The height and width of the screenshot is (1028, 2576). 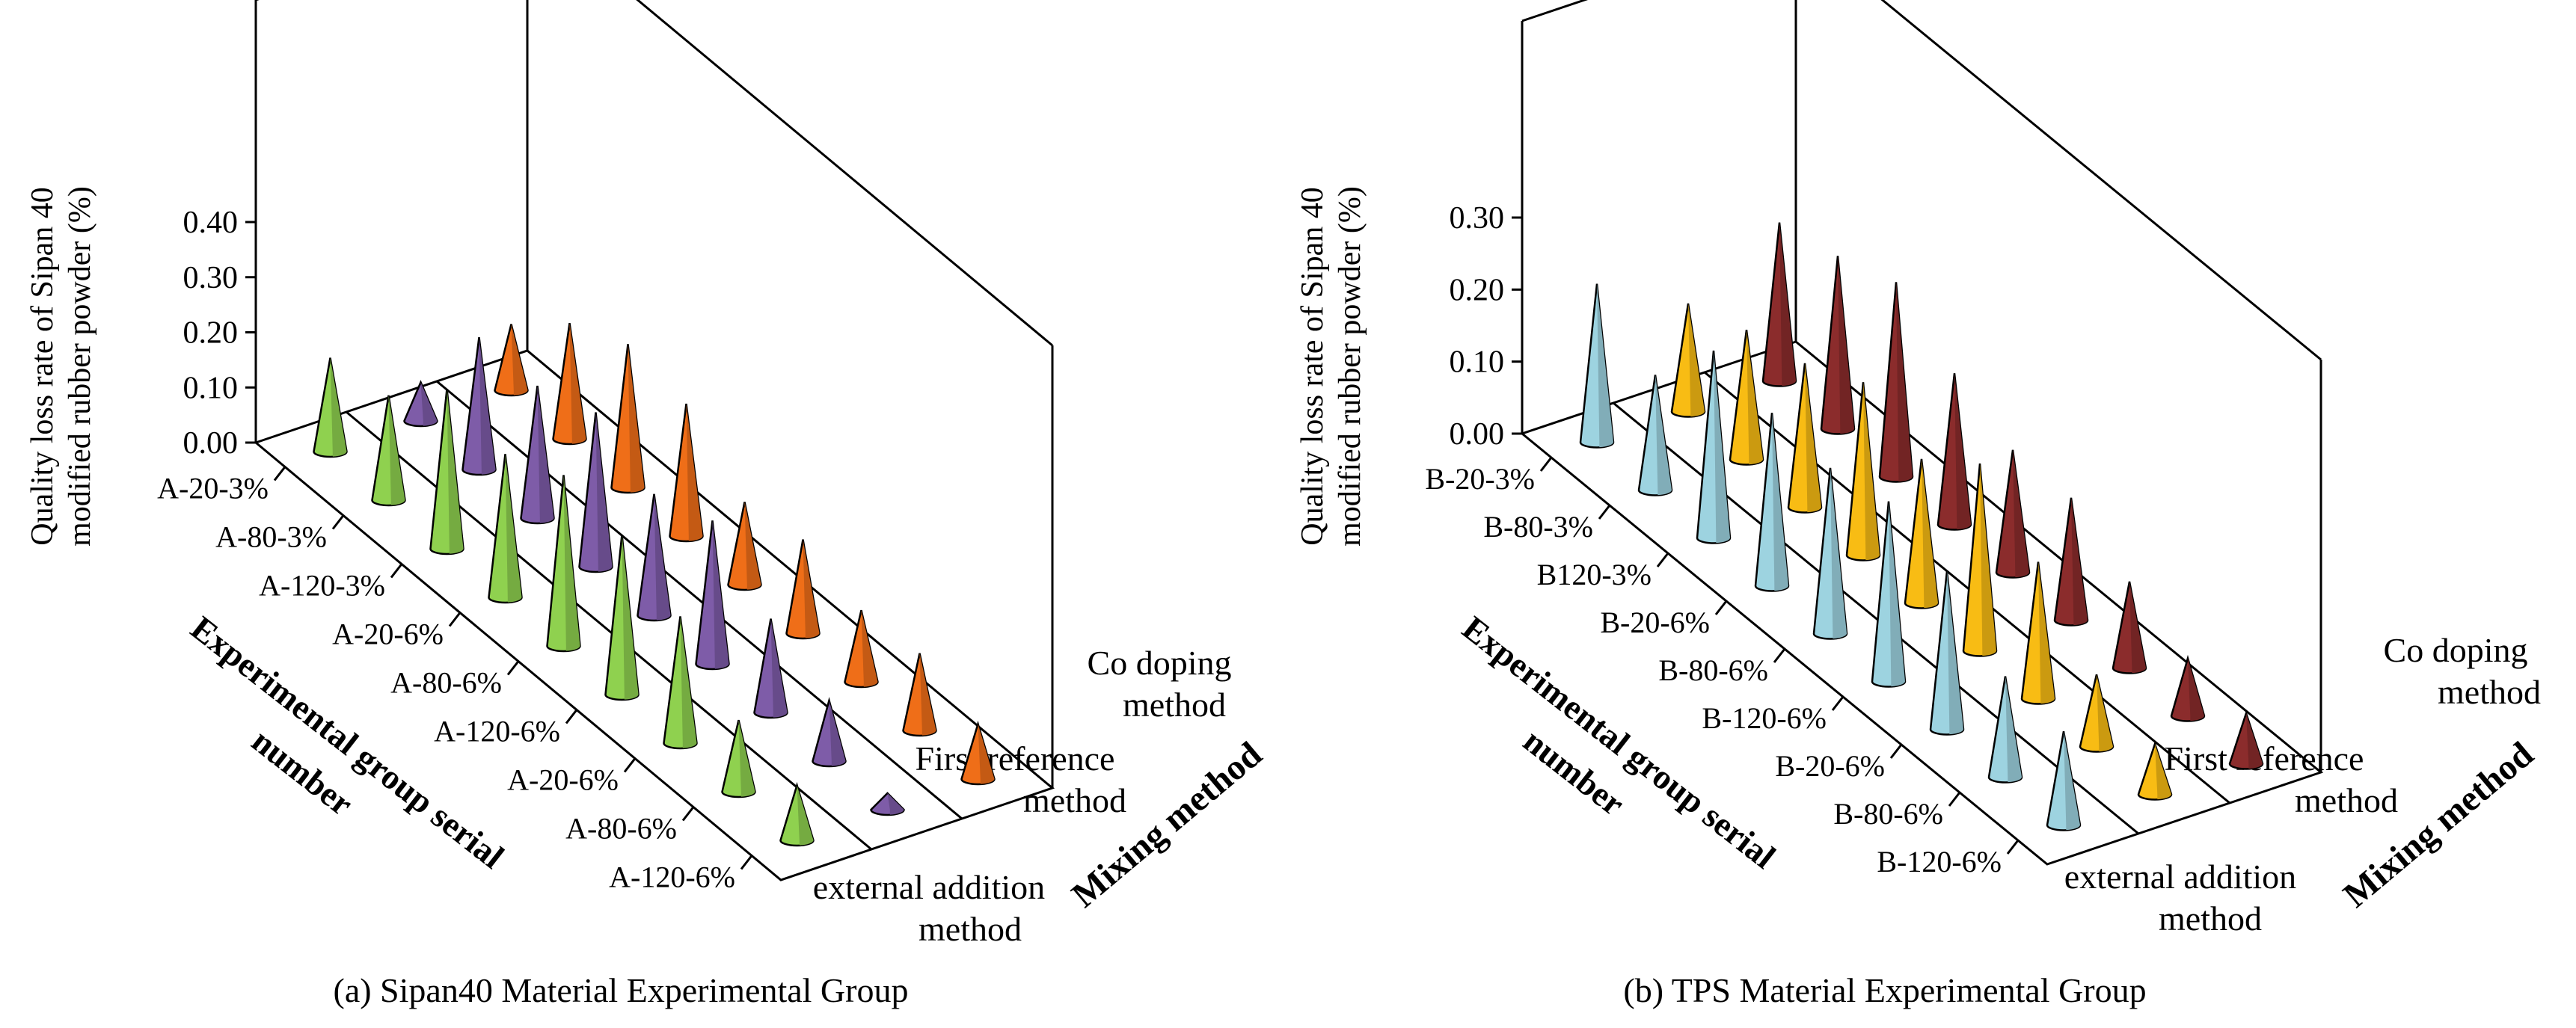 I want to click on figure-caption: (a) Sipan40 Material Experimental Group, so click(x=621, y=990).